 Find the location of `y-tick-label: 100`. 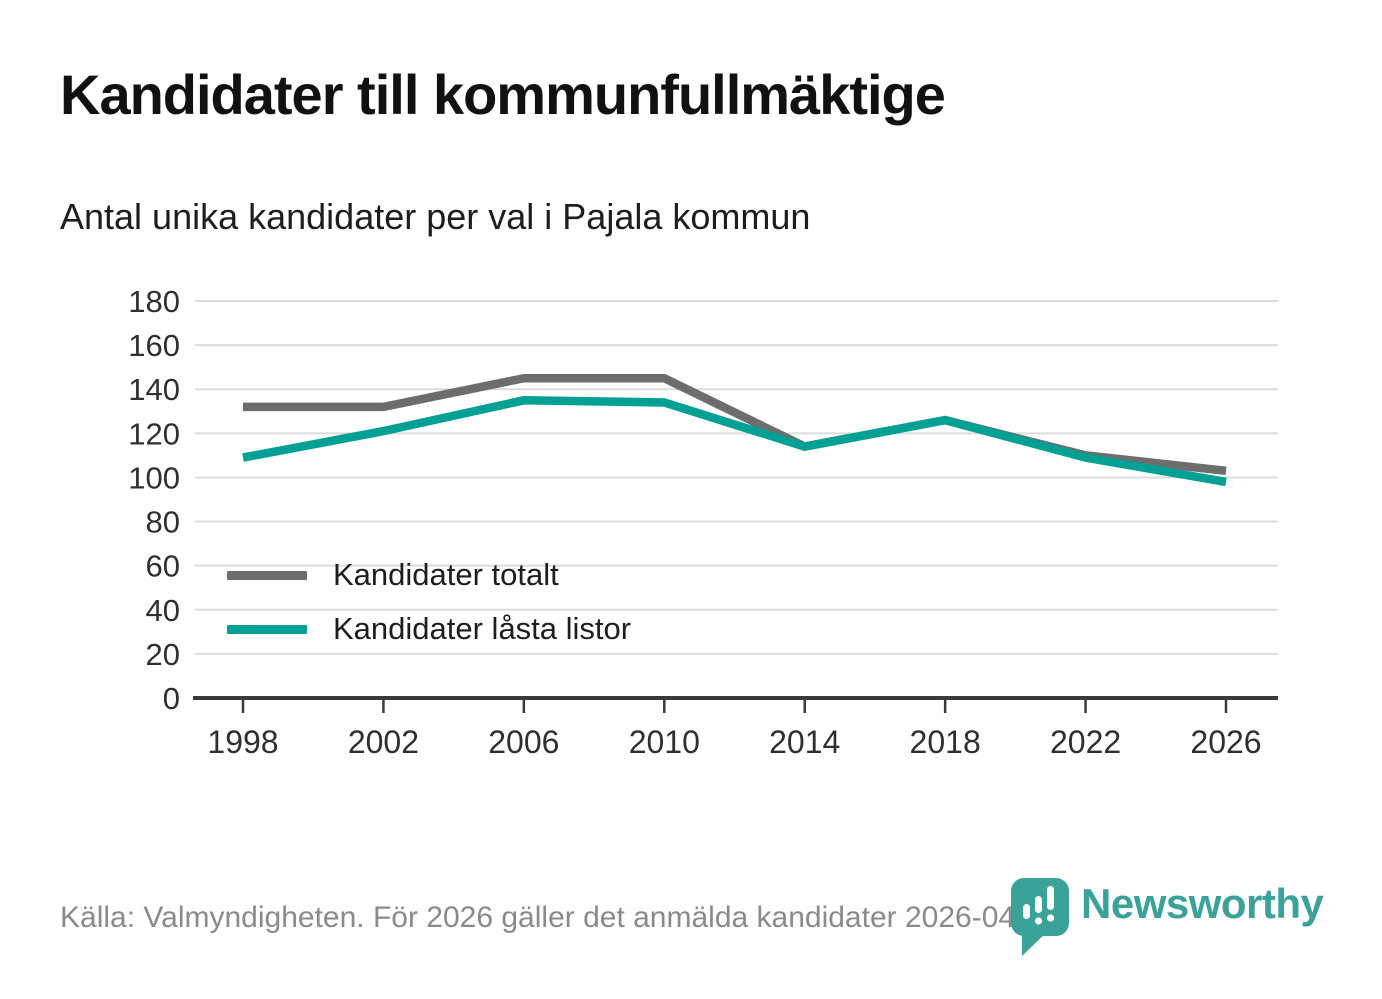

y-tick-label: 100 is located at coordinates (154, 477).